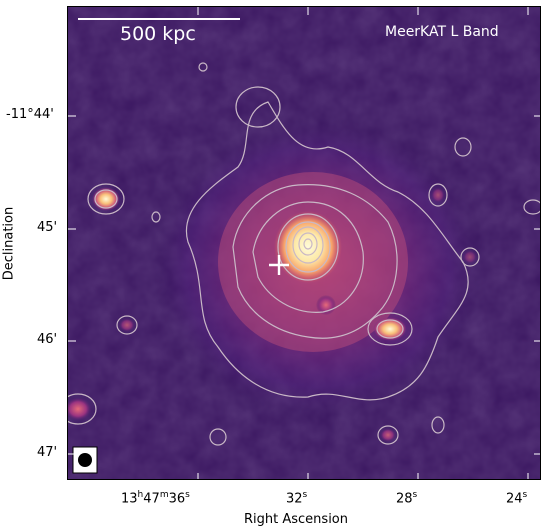  I want to click on x-tick-seconds: 24, so click(514, 499).